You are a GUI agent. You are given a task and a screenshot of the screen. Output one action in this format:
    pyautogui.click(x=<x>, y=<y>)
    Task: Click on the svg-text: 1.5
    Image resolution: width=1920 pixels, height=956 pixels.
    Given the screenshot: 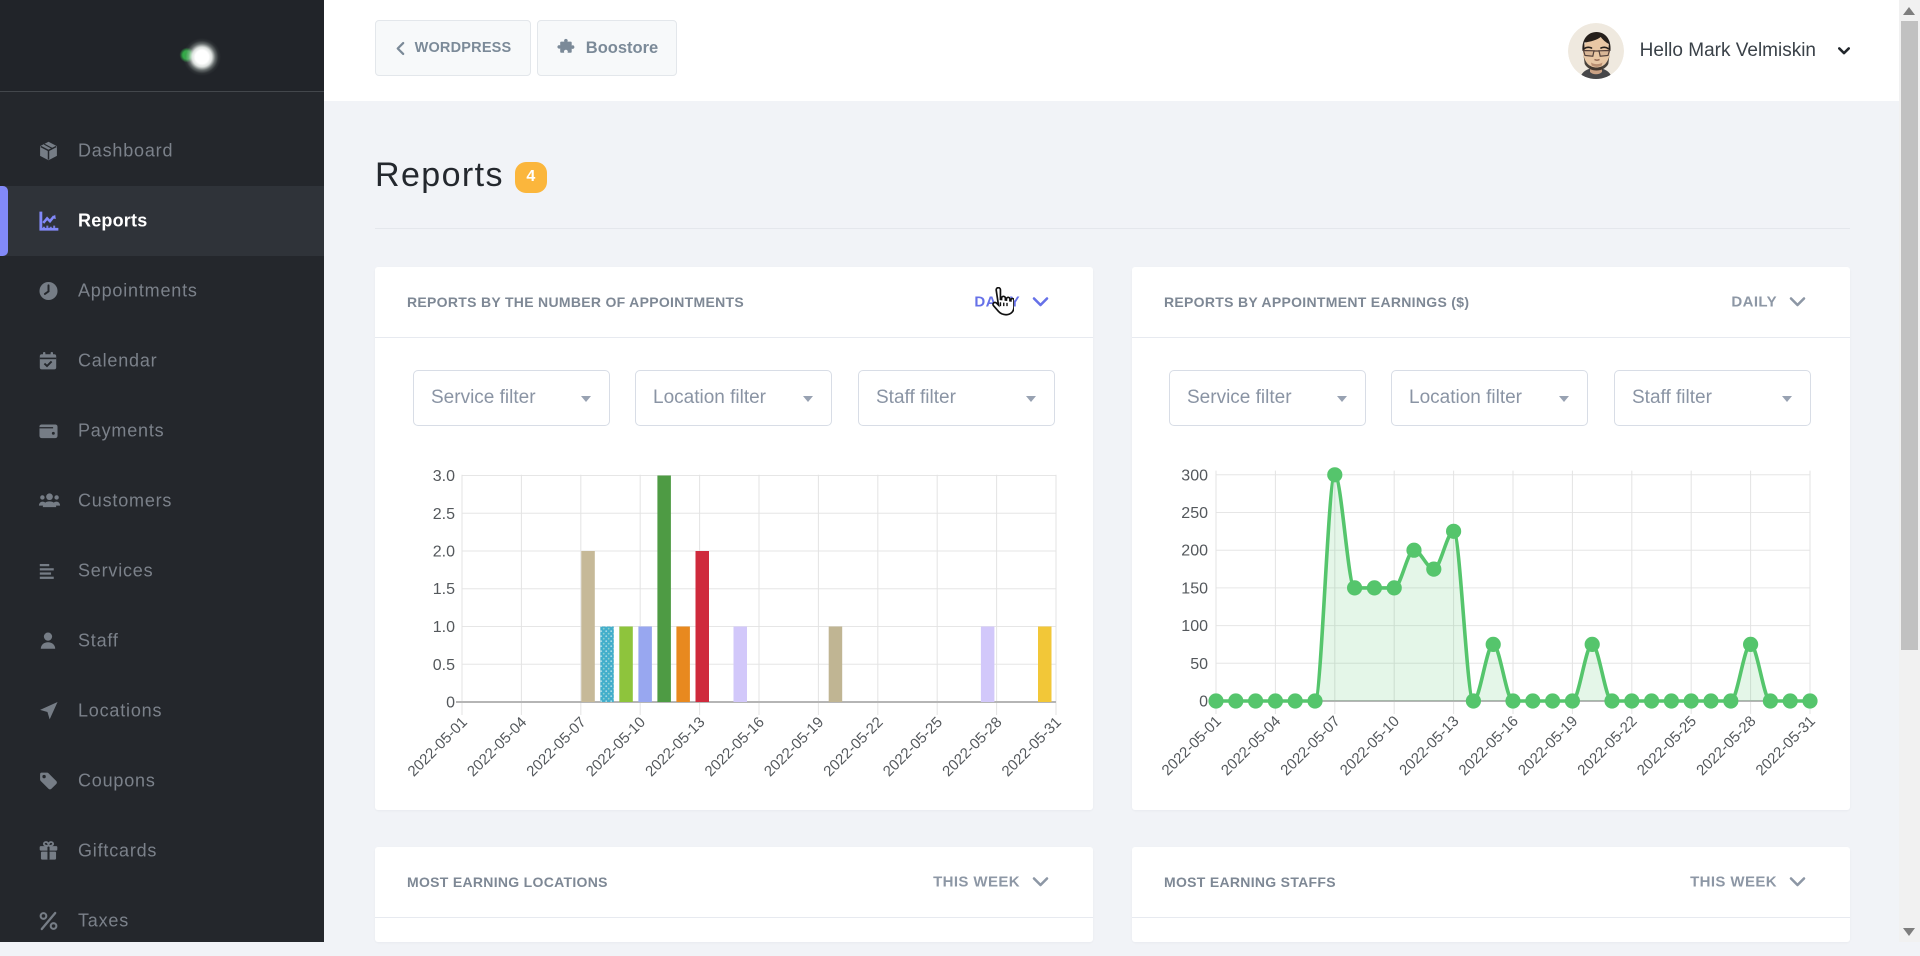 What is the action you would take?
    pyautogui.click(x=444, y=589)
    